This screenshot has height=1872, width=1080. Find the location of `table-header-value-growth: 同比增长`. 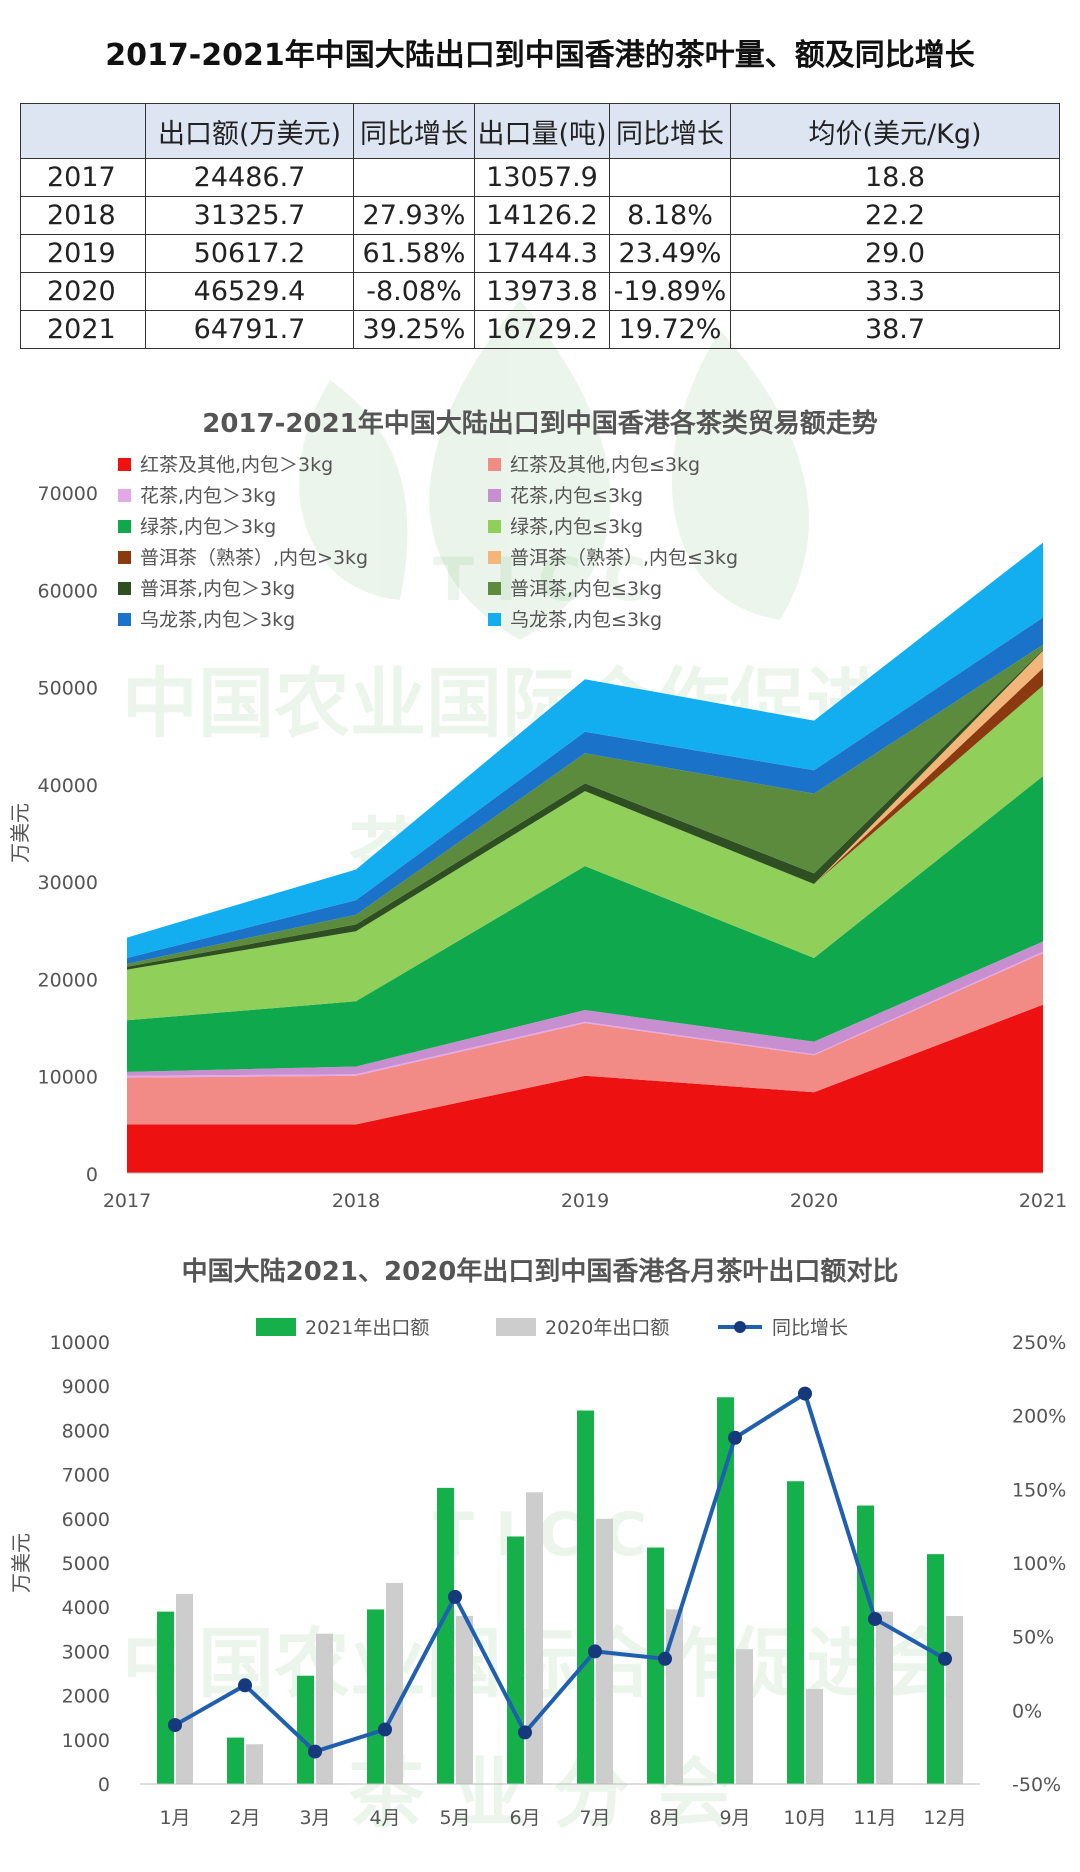

table-header-value-growth: 同比增长 is located at coordinates (414, 131).